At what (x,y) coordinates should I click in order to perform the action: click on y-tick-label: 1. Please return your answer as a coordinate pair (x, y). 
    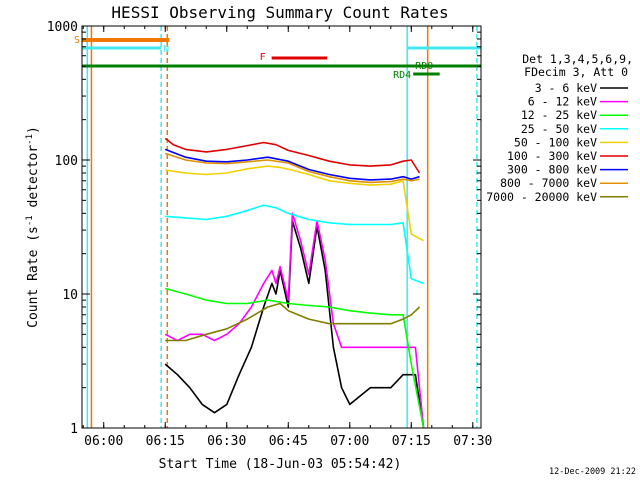
    Looking at the image, I should click on (74, 429).